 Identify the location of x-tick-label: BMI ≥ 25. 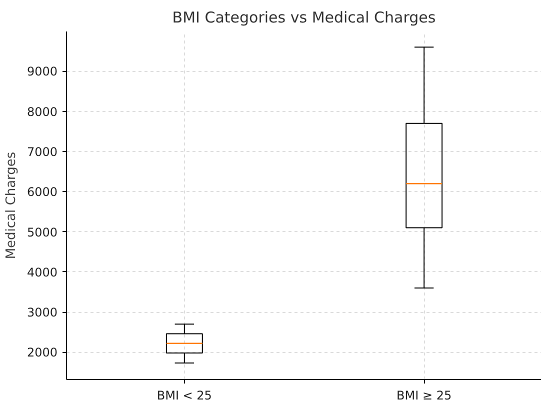
(424, 395).